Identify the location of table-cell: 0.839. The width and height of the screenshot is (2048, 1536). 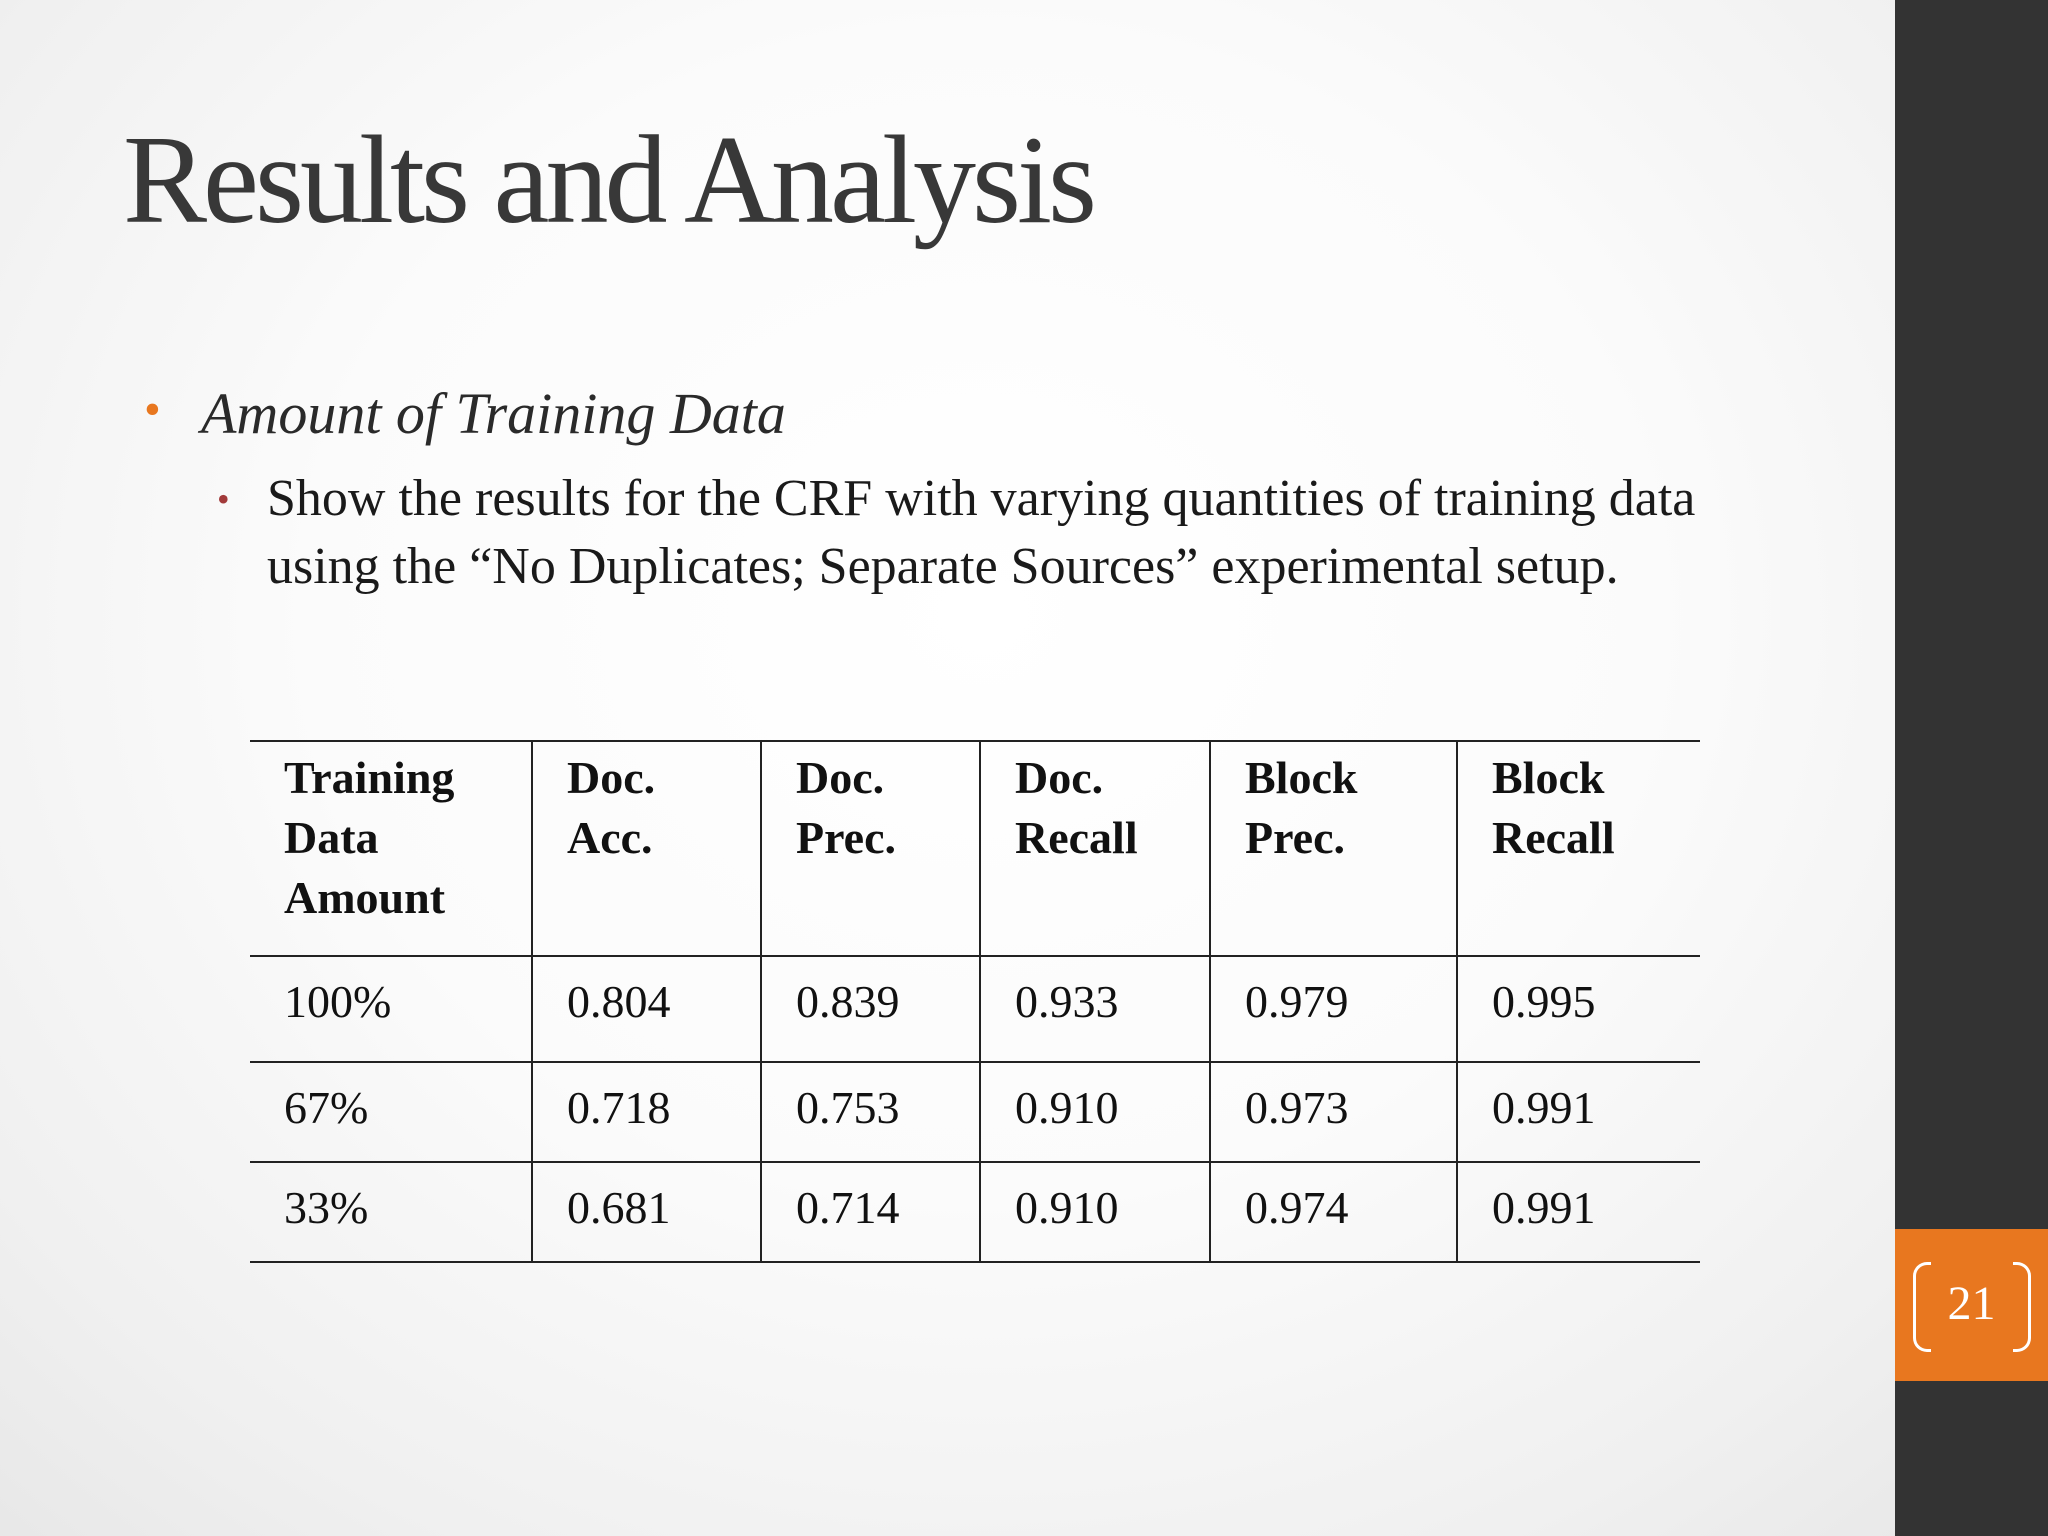
(870, 1009).